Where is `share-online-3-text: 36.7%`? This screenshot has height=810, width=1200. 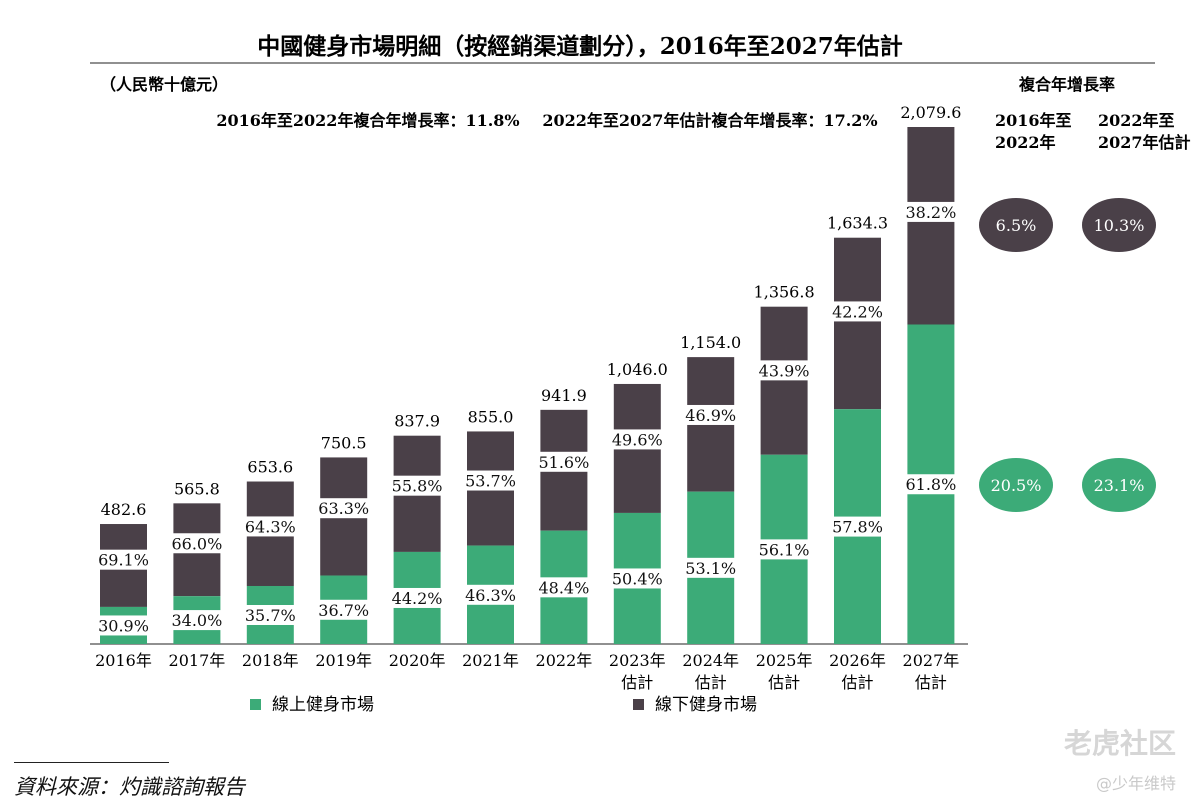
share-online-3-text: 36.7% is located at coordinates (343, 610).